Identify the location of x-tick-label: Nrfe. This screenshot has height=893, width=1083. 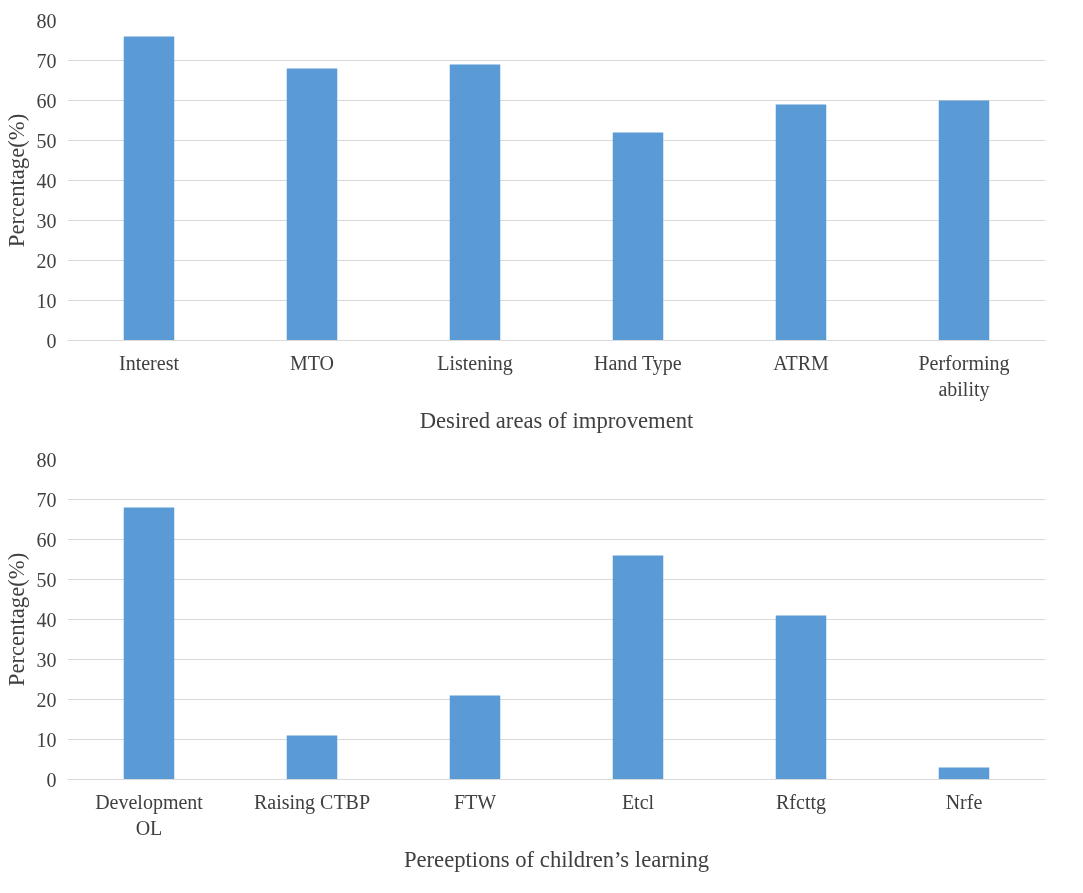
(964, 801).